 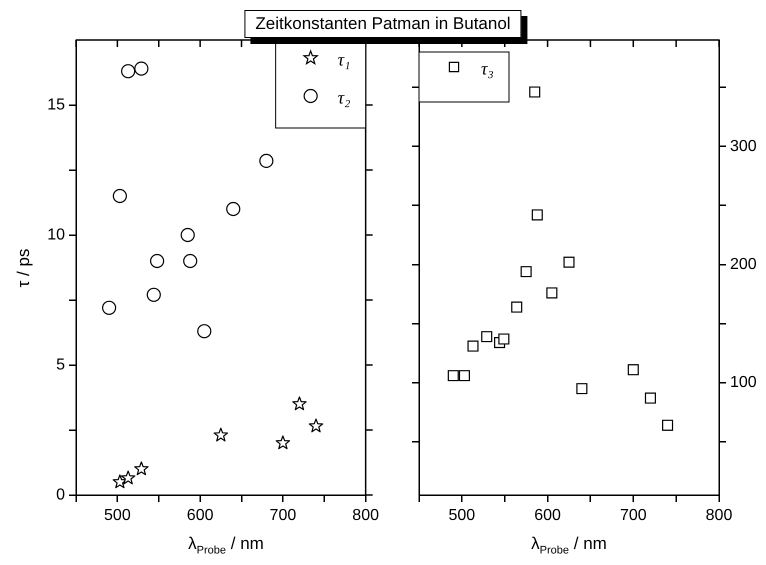 What do you see at coordinates (383, 24) in the screenshot?
I see `chart-title: Zeitkonstanten Patman in Butanol` at bounding box center [383, 24].